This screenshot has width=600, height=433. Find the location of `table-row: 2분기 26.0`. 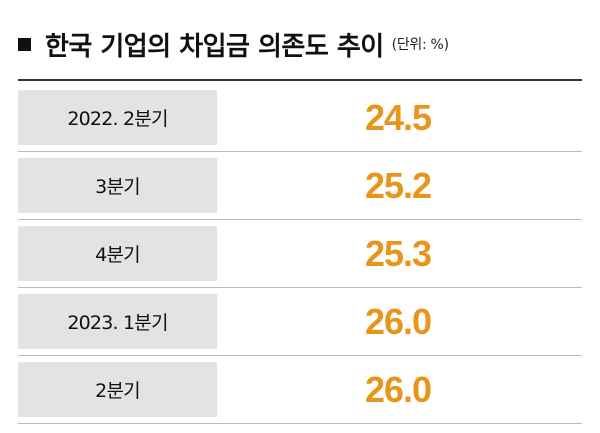

table-row: 2분기 26.0 is located at coordinates (300, 395).